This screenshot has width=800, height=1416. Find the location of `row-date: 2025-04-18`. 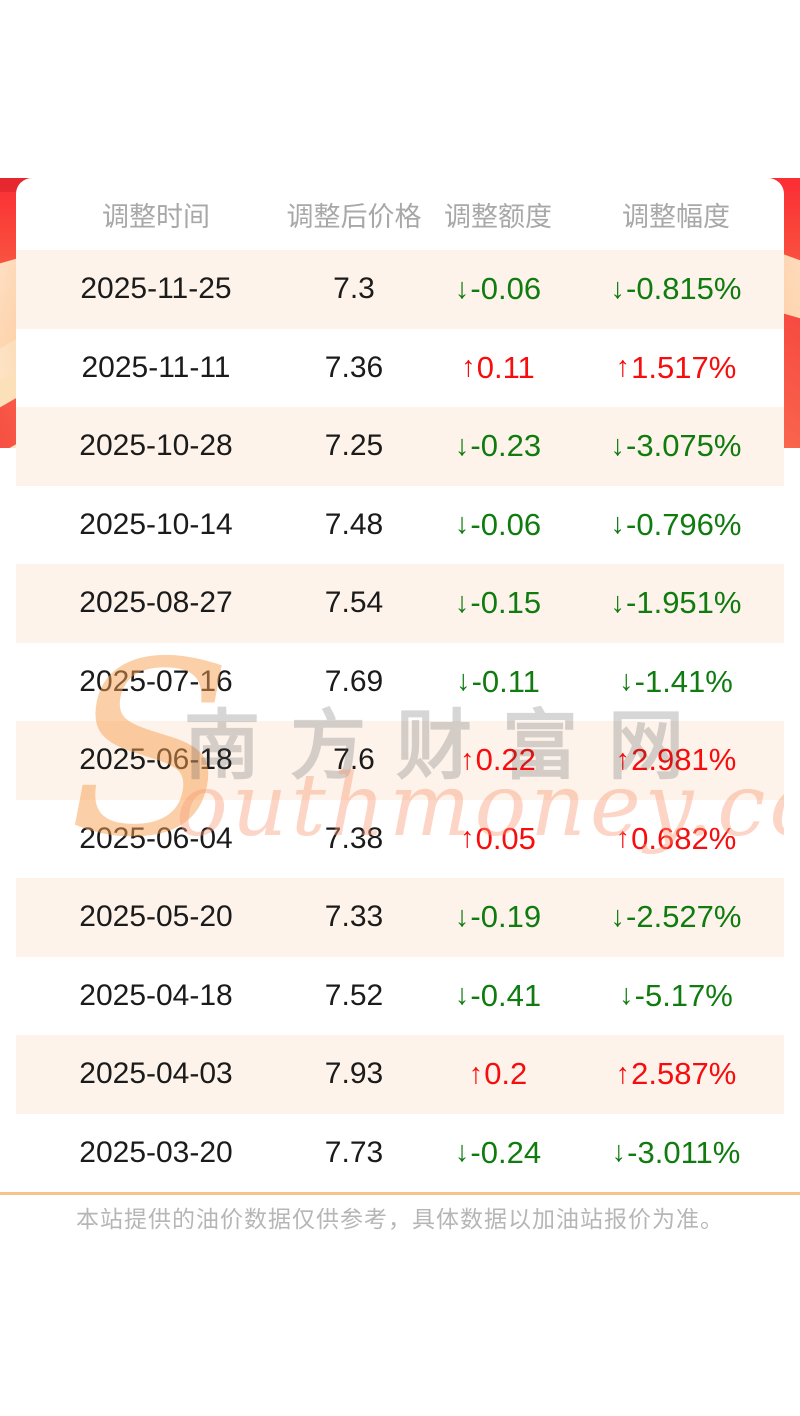

row-date: 2025-04-18 is located at coordinates (156, 995).